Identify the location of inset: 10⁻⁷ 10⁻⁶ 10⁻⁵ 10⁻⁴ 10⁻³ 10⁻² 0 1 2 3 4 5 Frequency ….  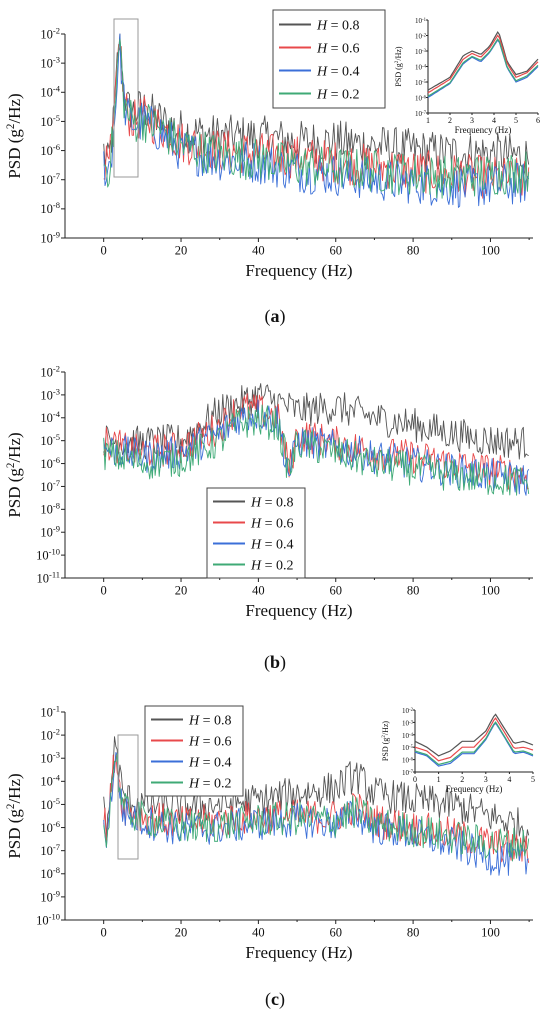
(458, 750).